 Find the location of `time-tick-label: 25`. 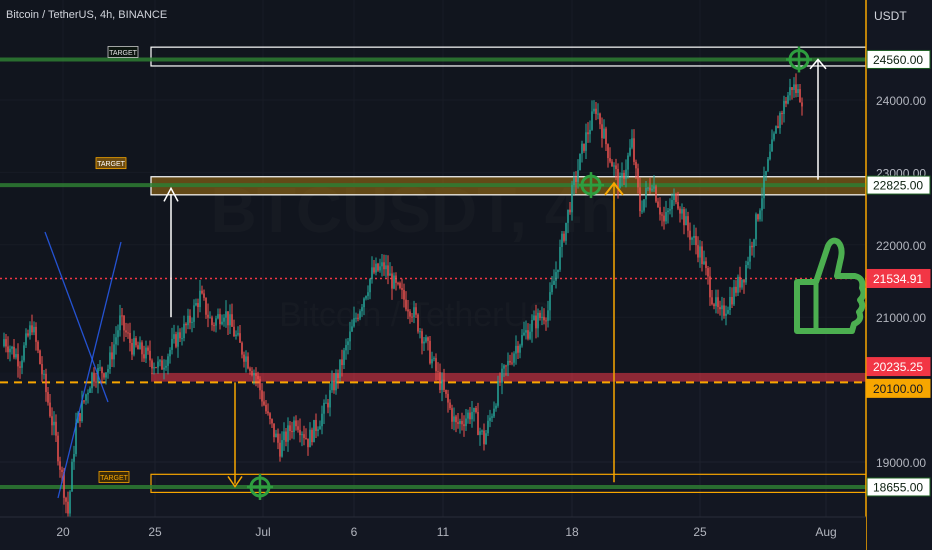

time-tick-label: 25 is located at coordinates (155, 532).